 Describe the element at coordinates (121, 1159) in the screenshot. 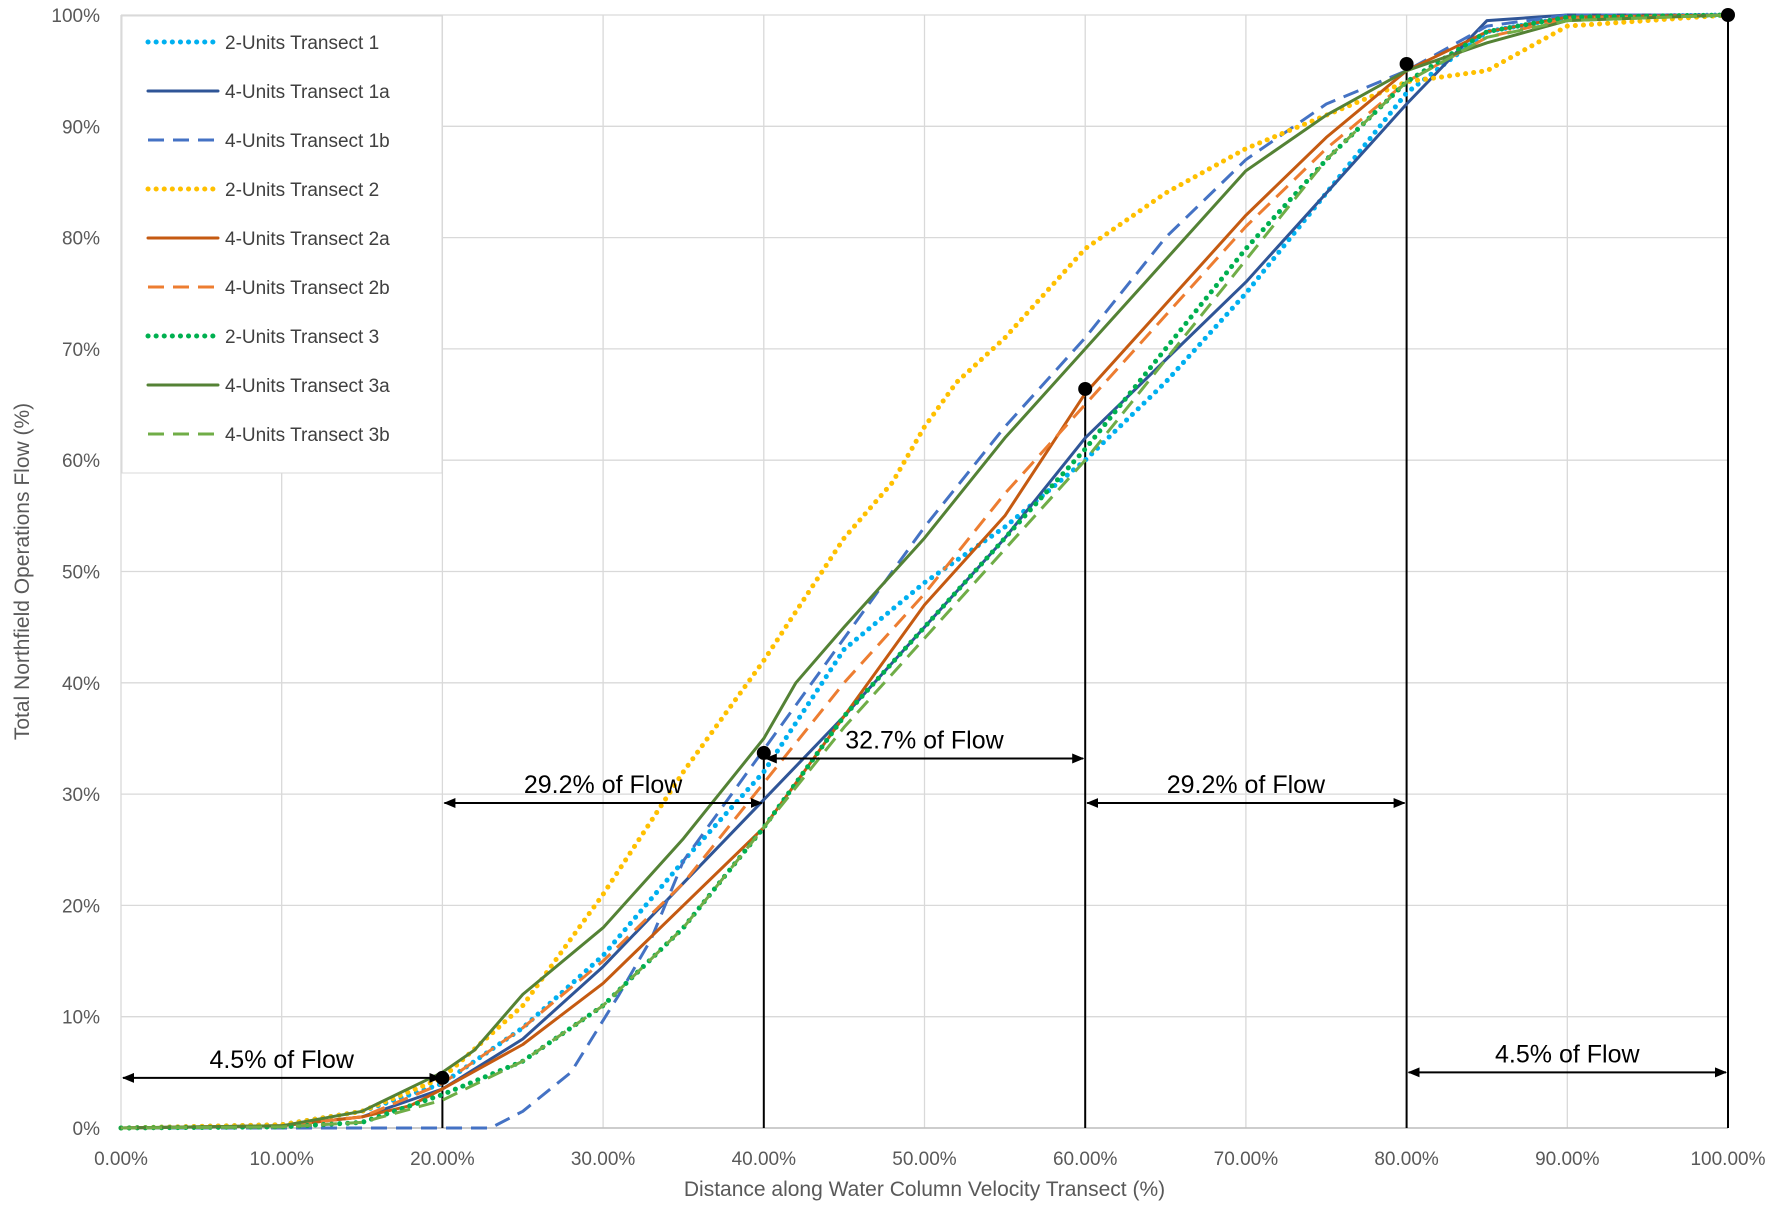

I see `x-tick-label: 0.00%` at that location.